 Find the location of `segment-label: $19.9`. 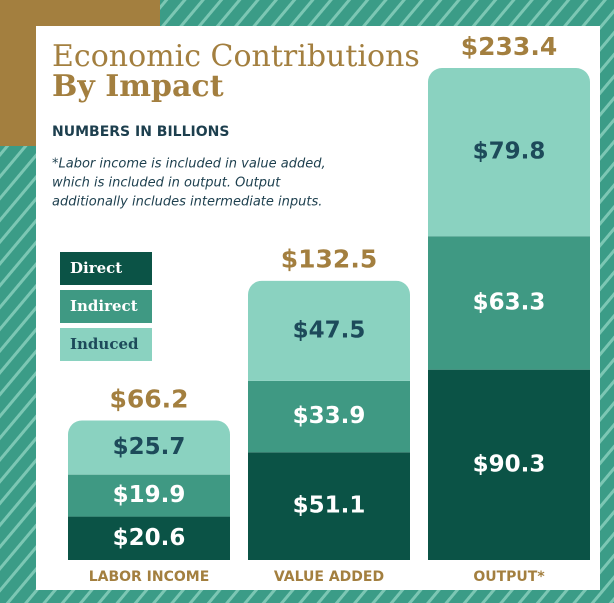

segment-label: $19.9 is located at coordinates (149, 495).